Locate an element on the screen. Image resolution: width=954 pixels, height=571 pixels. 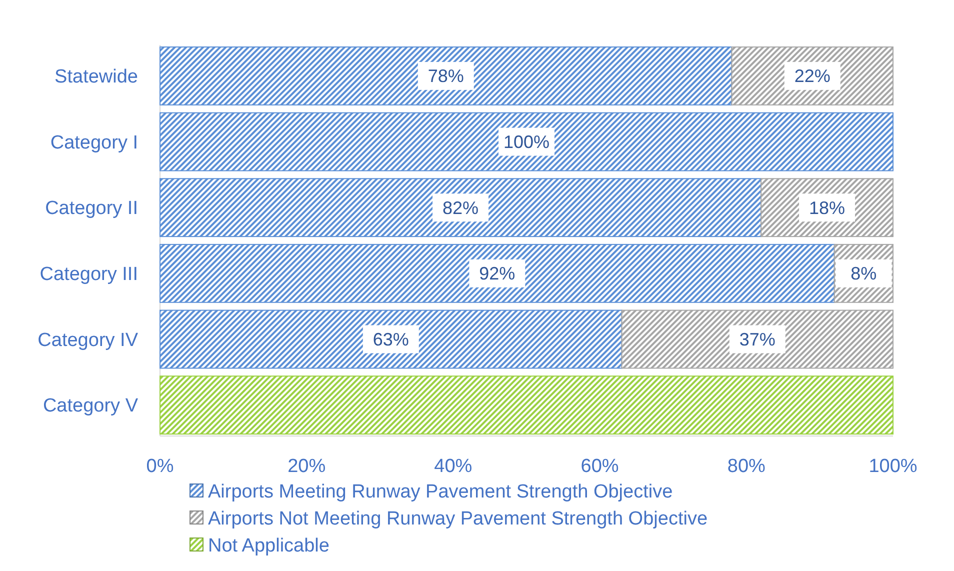
legend-label: Airports Not Meeting Runway Pavement Strength Objective is located at coordinates (458, 519).